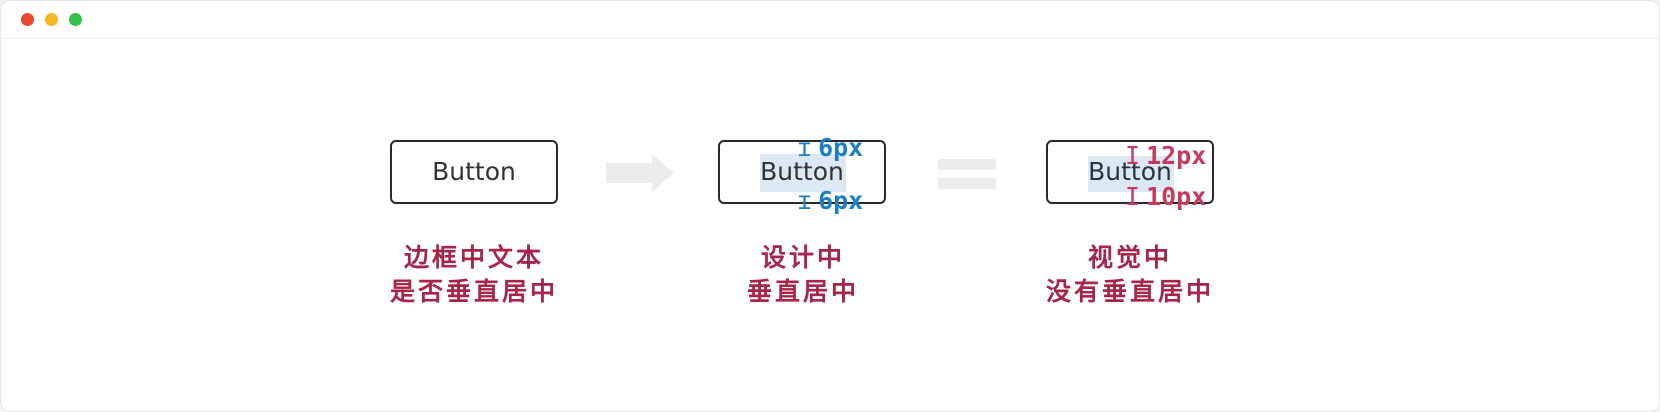  What do you see at coordinates (830, 20) in the screenshot?
I see `title-bar` at bounding box center [830, 20].